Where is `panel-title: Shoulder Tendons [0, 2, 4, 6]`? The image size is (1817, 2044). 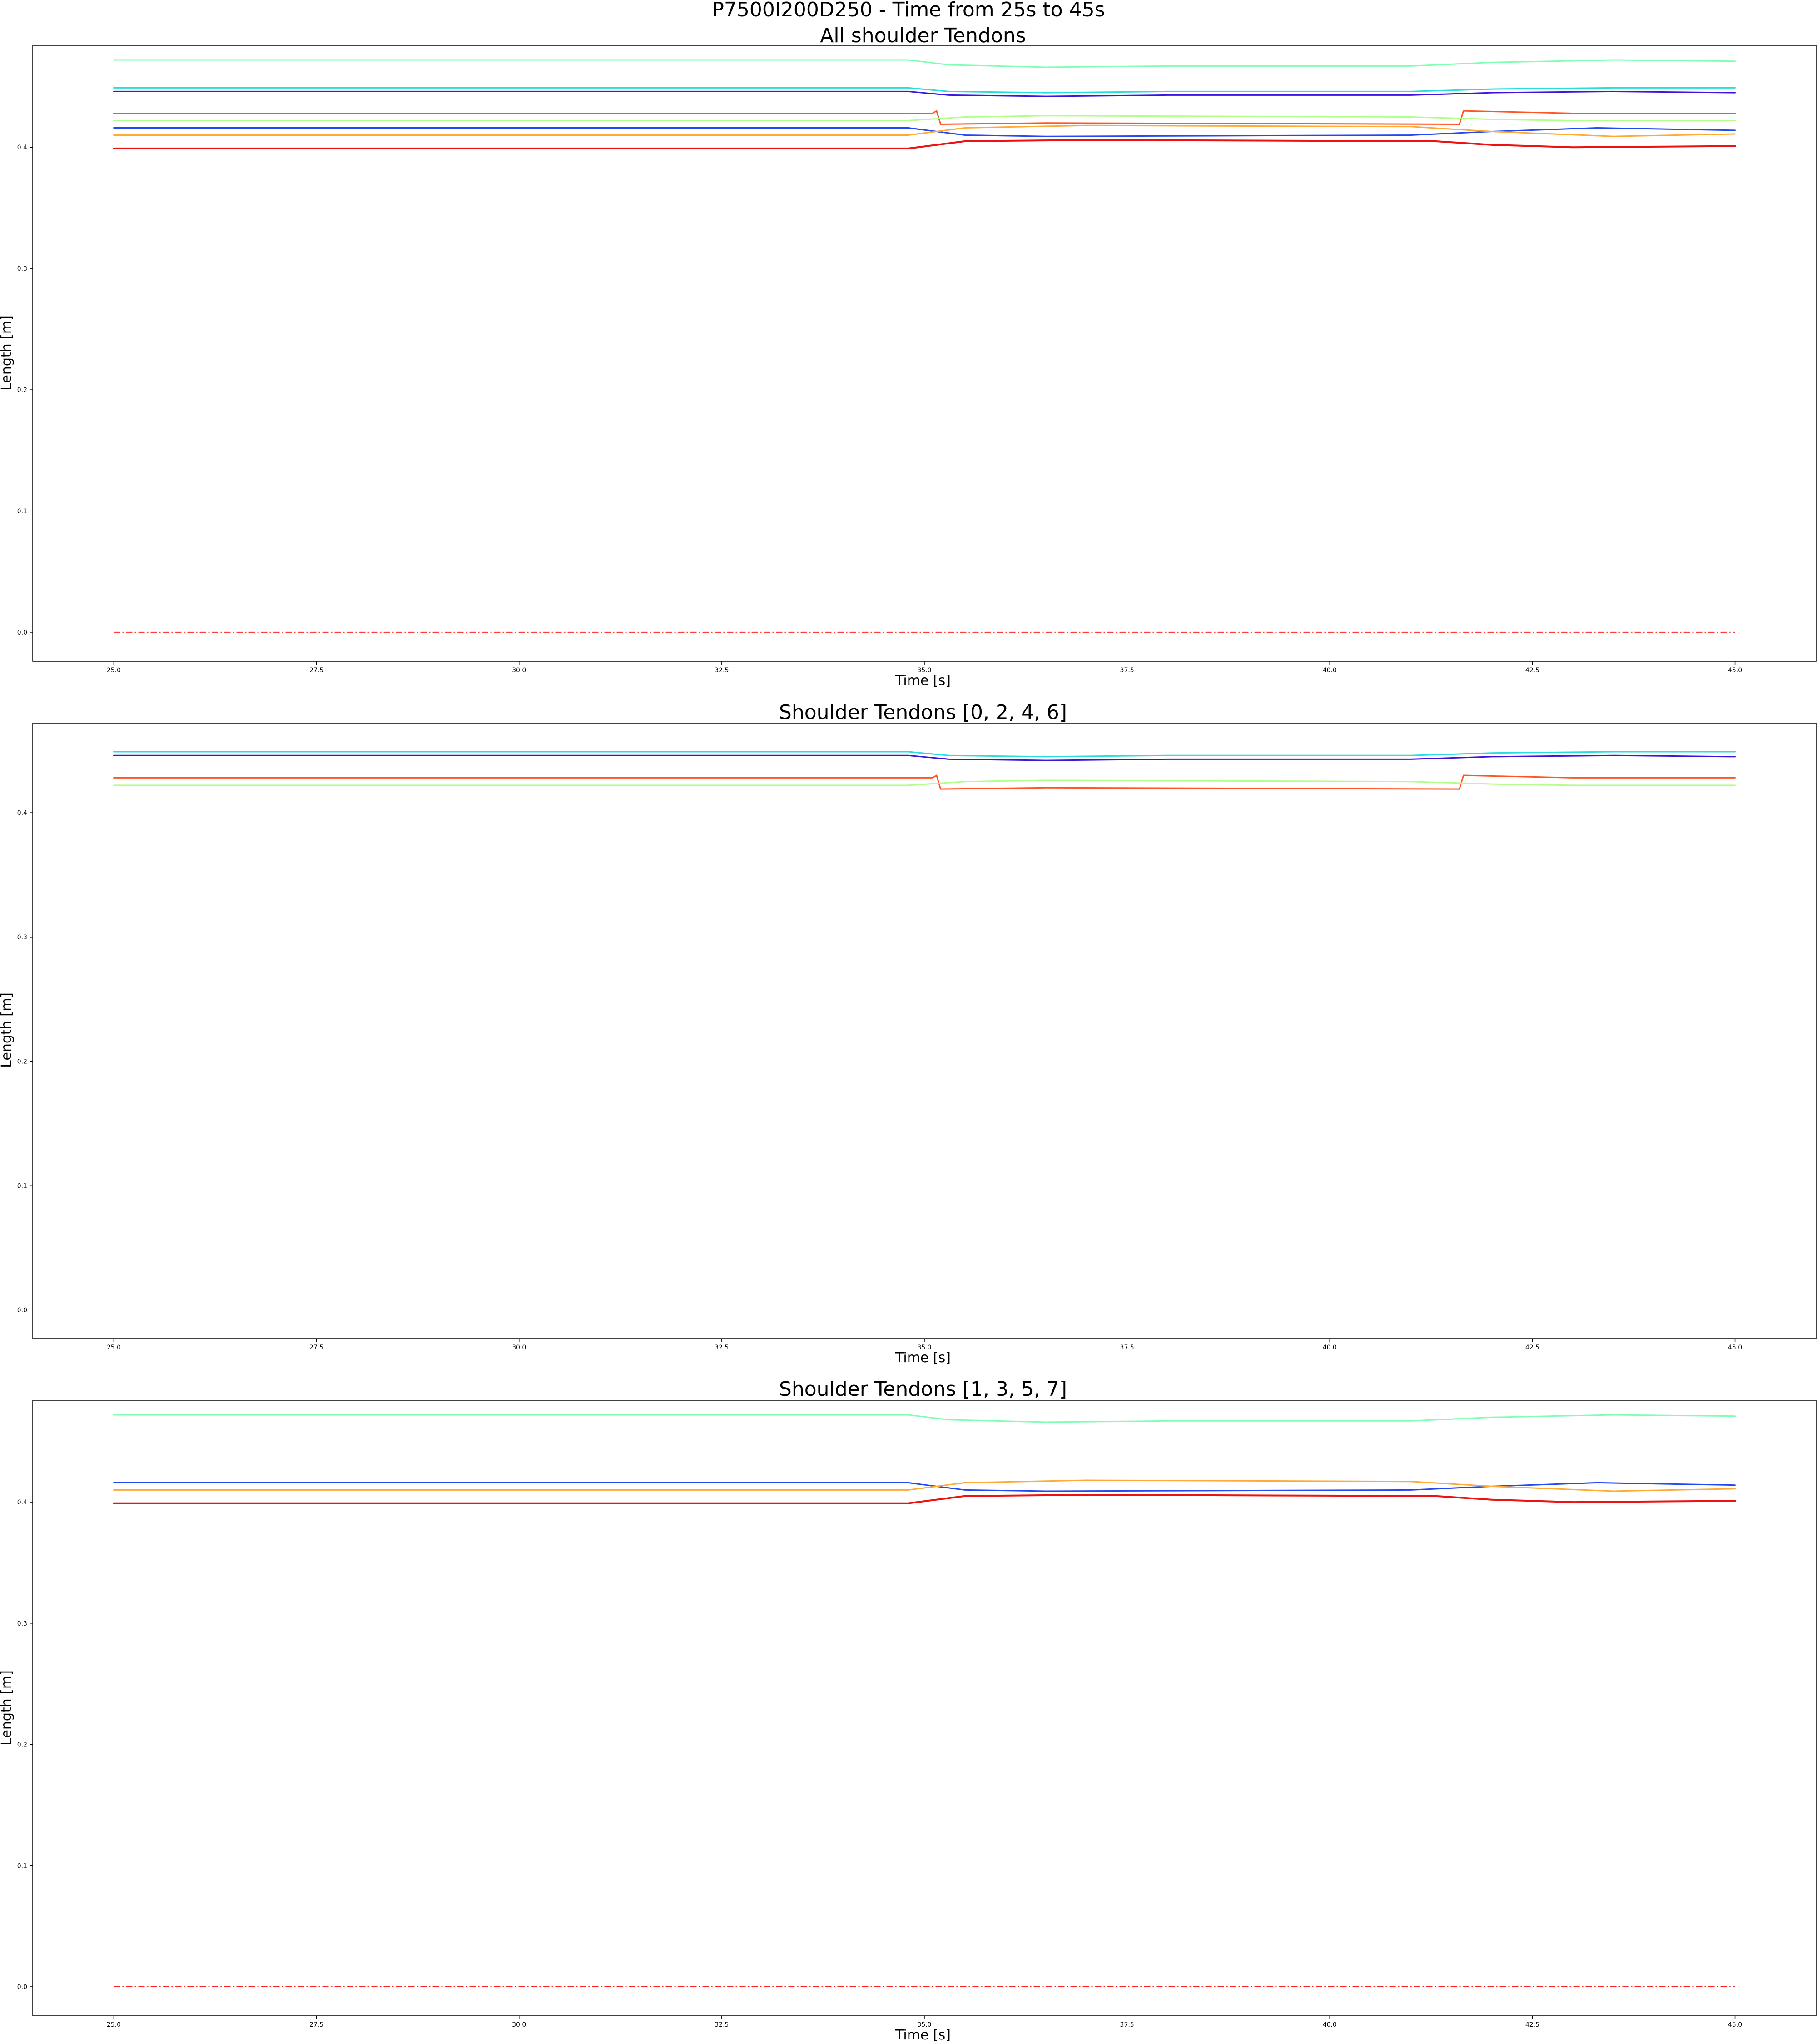
panel-title: Shoulder Tendons [0, 2, 4, 6] is located at coordinates (923, 713).